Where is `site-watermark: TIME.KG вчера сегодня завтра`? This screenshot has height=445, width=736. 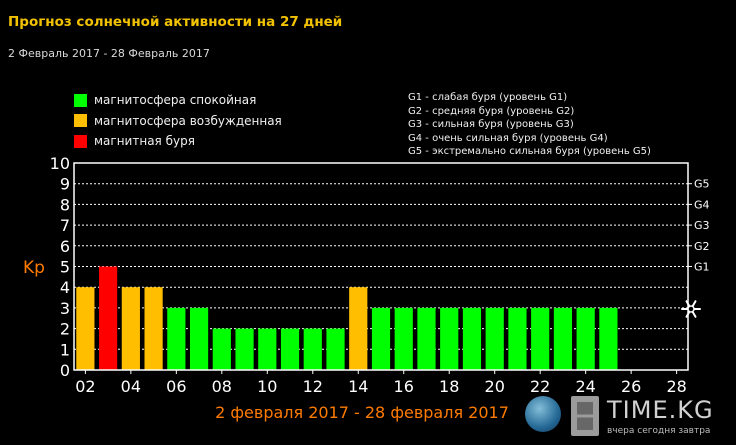 site-watermark: TIME.KG вчера сегодня завтра is located at coordinates (625, 417).